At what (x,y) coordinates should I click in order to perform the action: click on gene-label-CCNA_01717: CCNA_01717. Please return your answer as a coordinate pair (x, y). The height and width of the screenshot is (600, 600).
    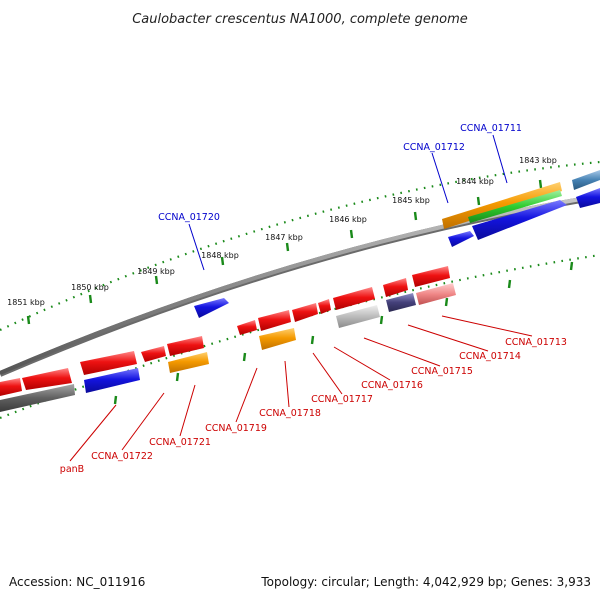
    Looking at the image, I should click on (342, 399).